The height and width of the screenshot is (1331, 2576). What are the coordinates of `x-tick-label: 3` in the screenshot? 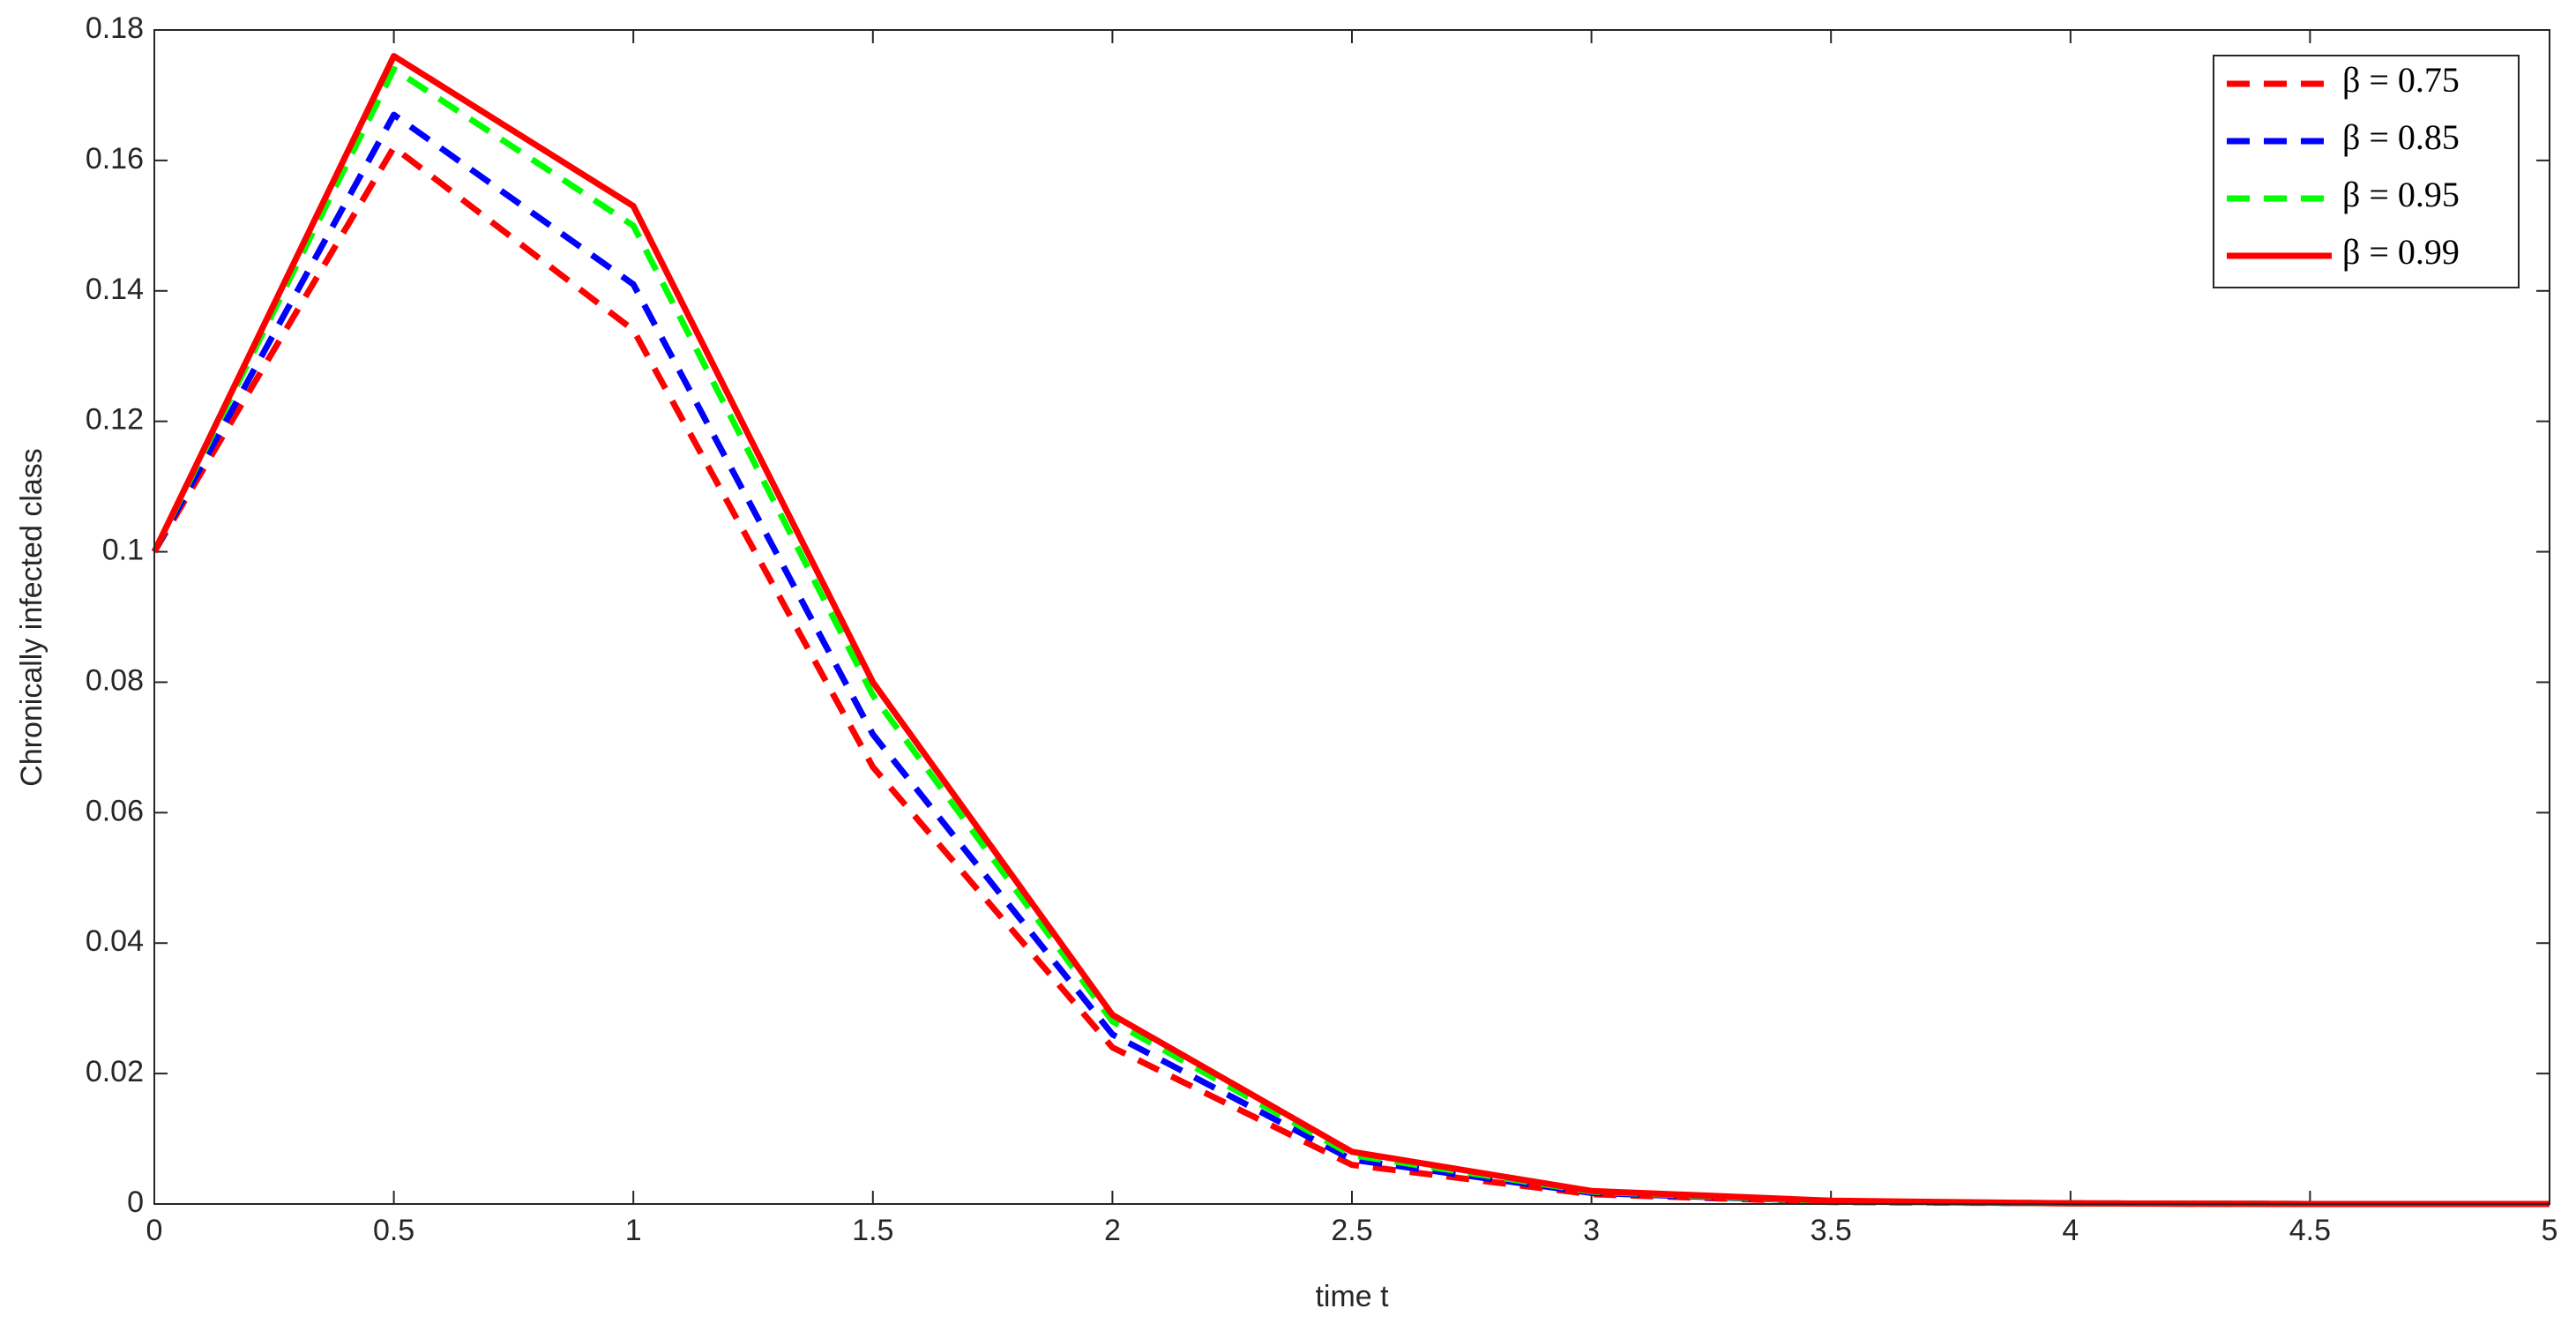 It's located at (1591, 1231).